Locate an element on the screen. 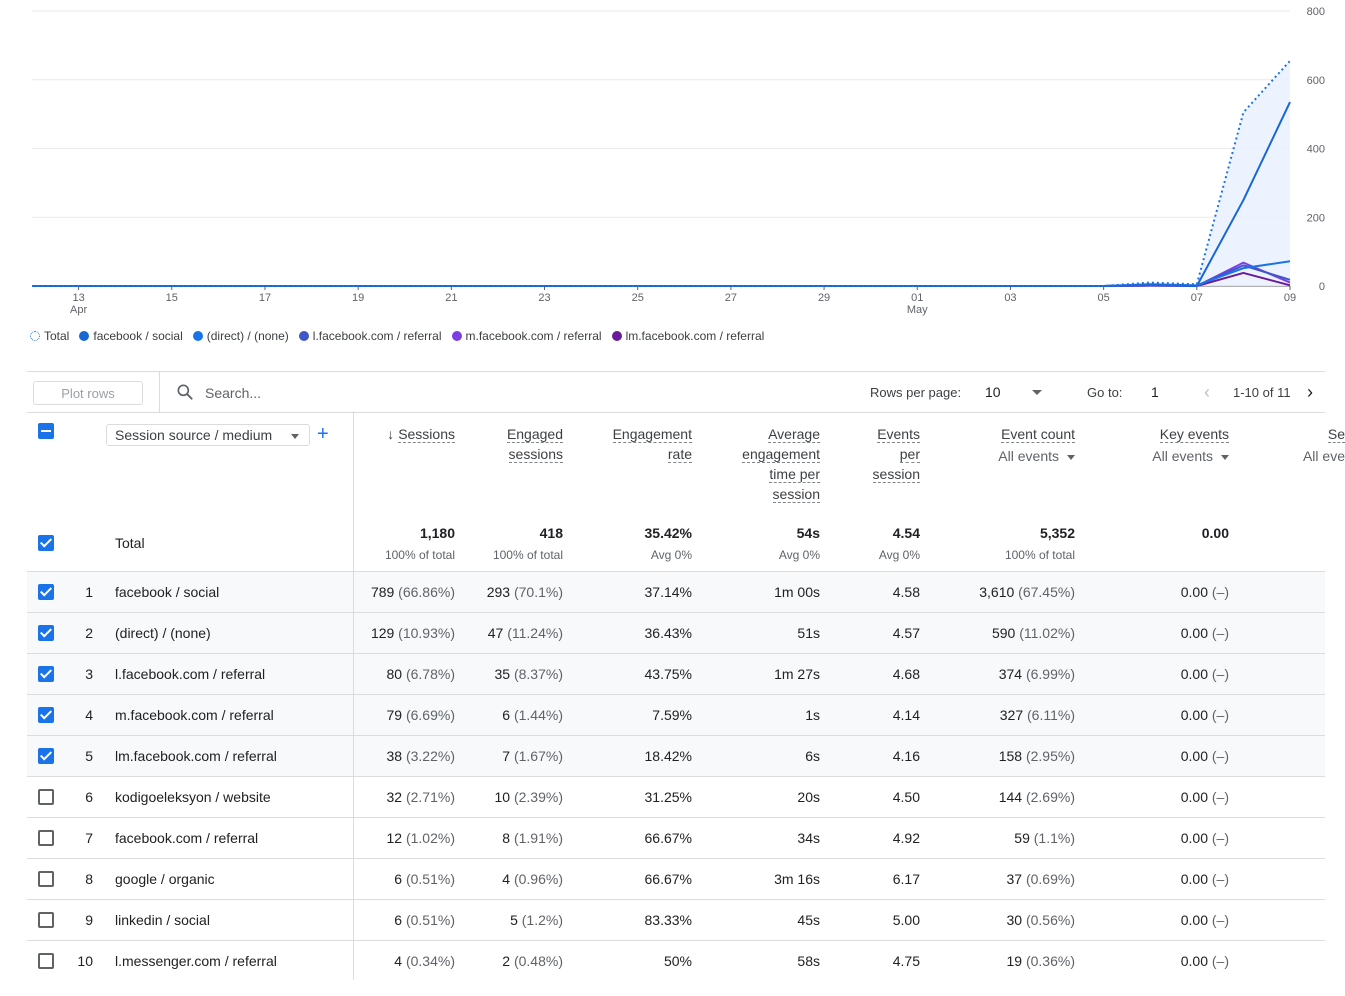 Image resolution: width=1345 pixels, height=996 pixels. row-dimension-value: kodigoeleksyon / website is located at coordinates (193, 797).